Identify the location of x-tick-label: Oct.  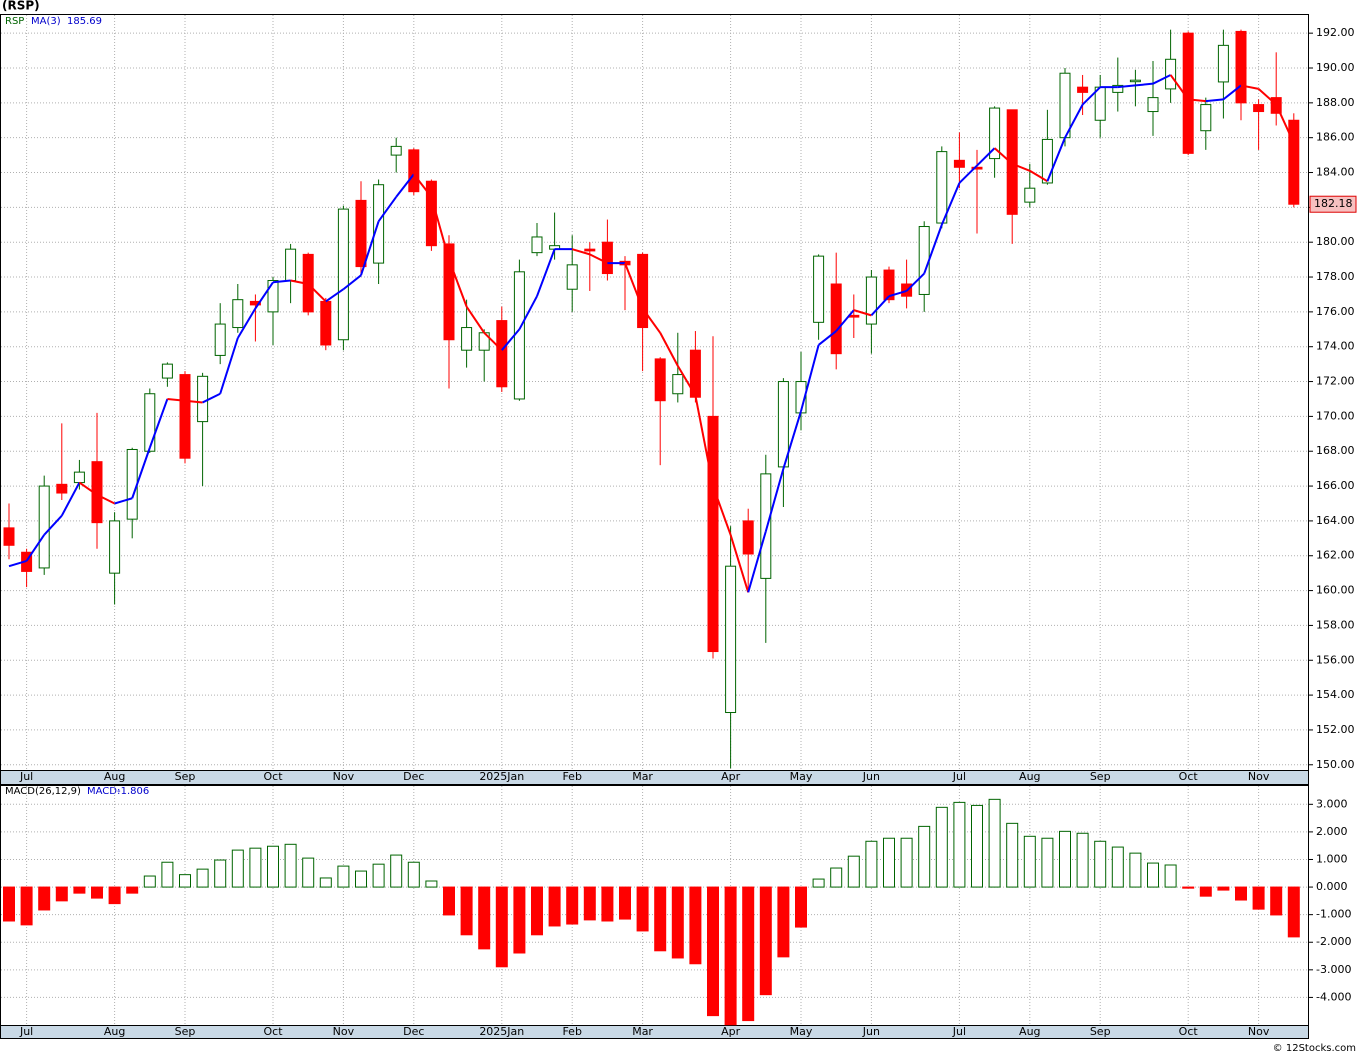
(1189, 776).